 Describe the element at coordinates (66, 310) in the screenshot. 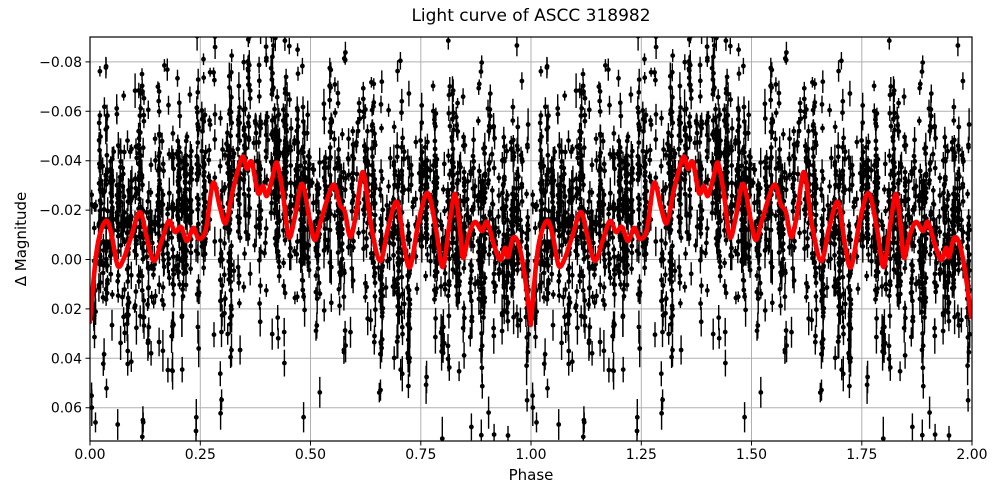

I see `y-tick-label: 0.02` at that location.